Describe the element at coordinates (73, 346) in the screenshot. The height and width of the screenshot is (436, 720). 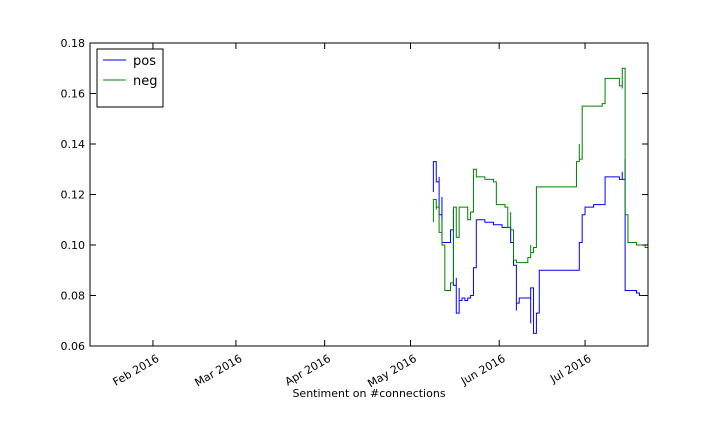
I see `y-tick-label: 0.06` at that location.